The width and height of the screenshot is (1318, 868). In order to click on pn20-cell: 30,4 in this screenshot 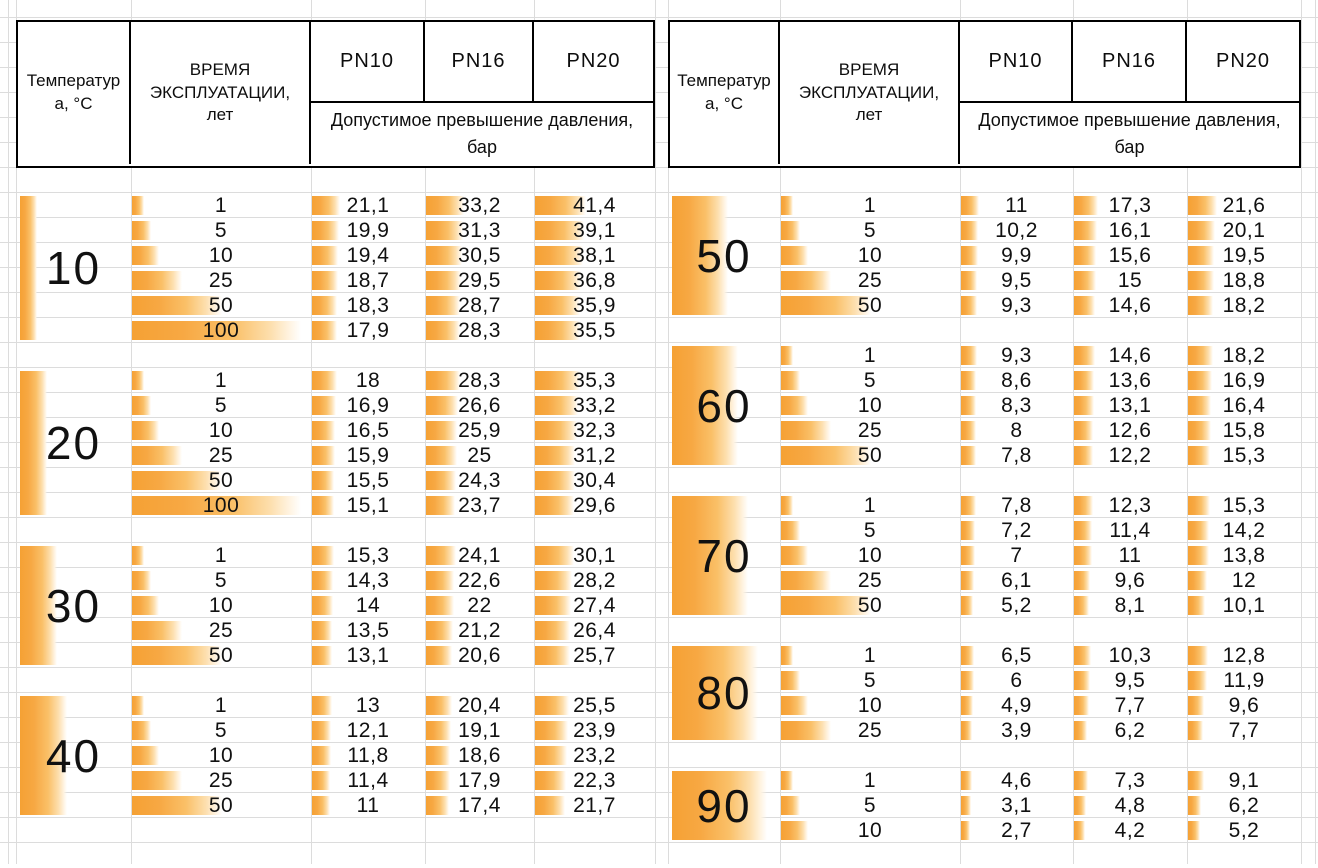, I will do `click(594, 480)`.